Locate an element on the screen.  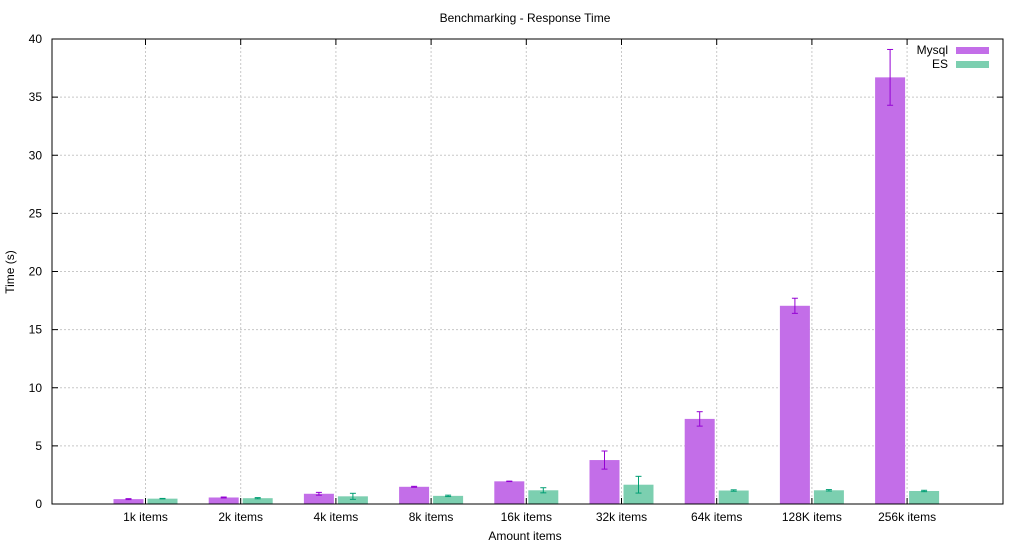
x-tick-label: 64k items is located at coordinates (716, 517).